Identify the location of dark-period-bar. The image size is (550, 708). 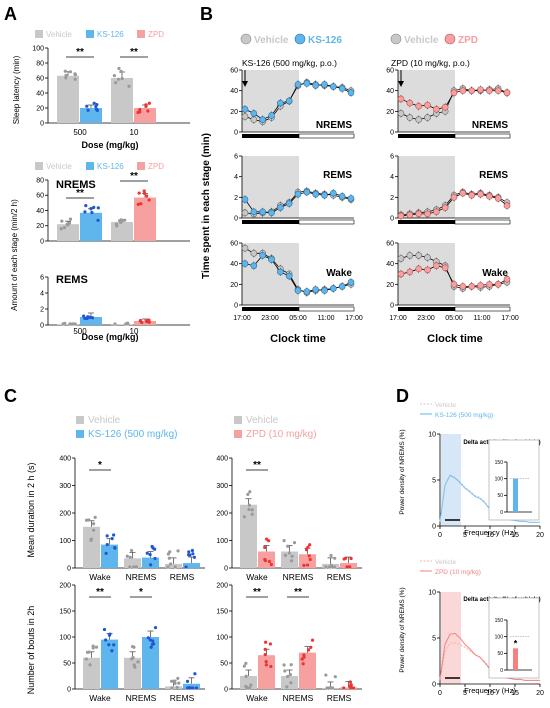
(426, 222).